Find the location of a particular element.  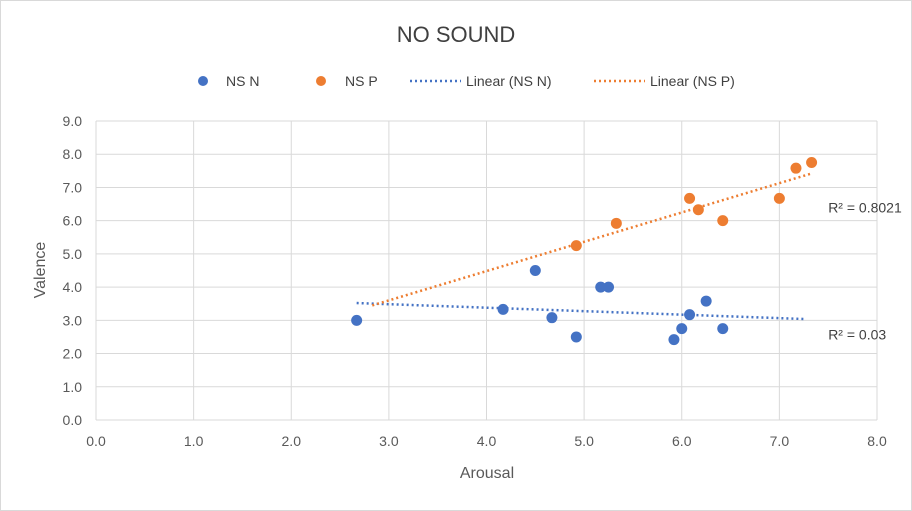

legend: NS N NS P Linear (NS N) Linear (NS P) is located at coordinates (466, 81).